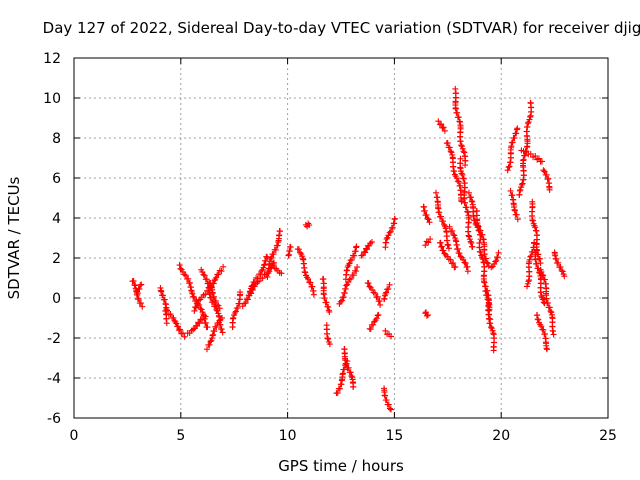 The height and width of the screenshot is (480, 640). Describe the element at coordinates (608, 436) in the screenshot. I see `x-tick-label: 25` at that location.